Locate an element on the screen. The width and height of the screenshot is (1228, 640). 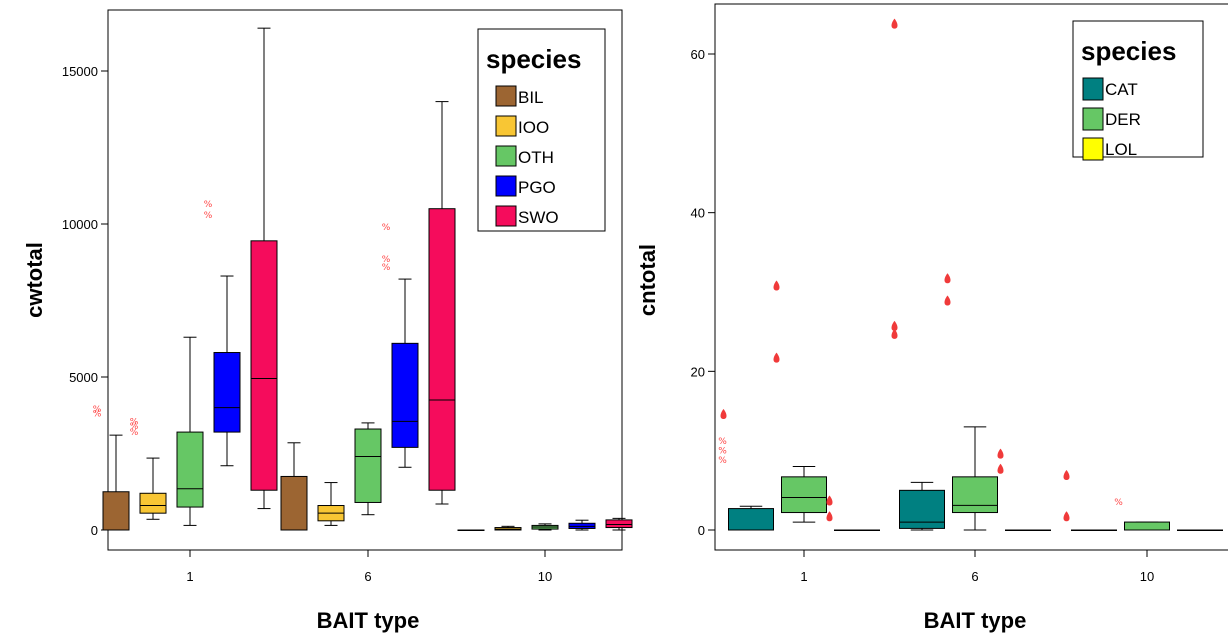
box-CAT-1: %%% is located at coordinates (746, 469).